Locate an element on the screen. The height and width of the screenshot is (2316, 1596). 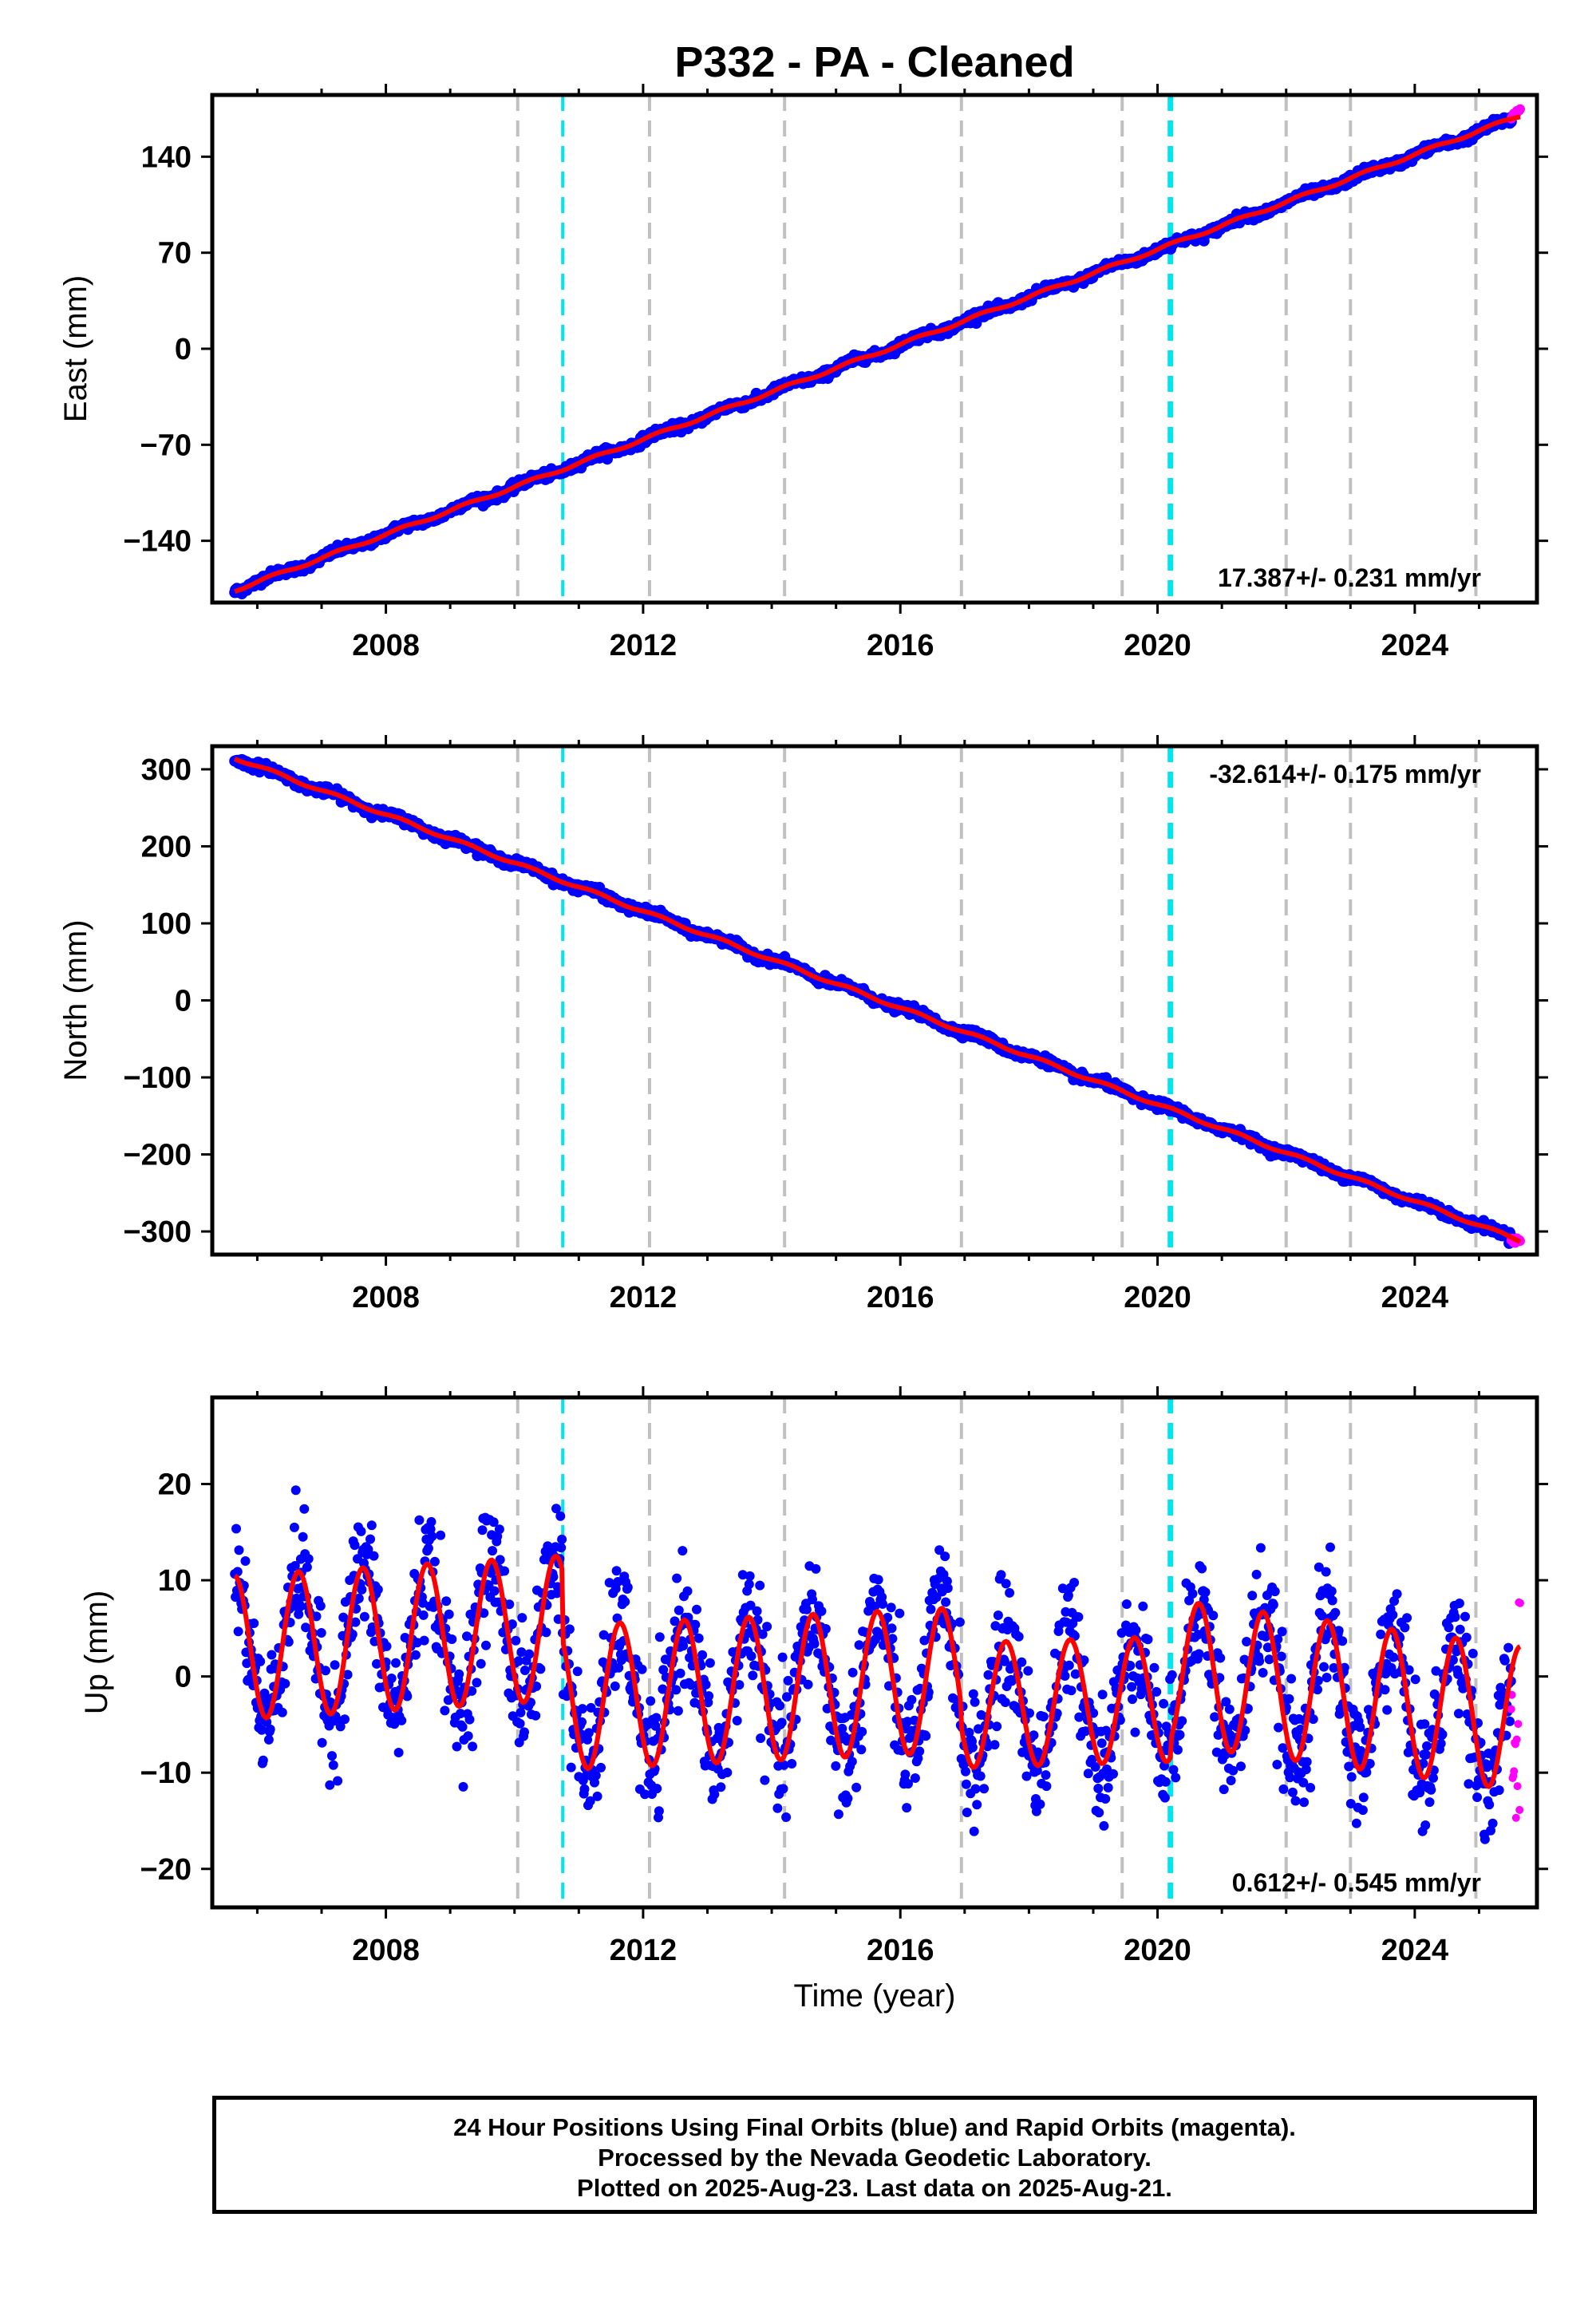
y-tick-label: 100 is located at coordinates (166, 924).